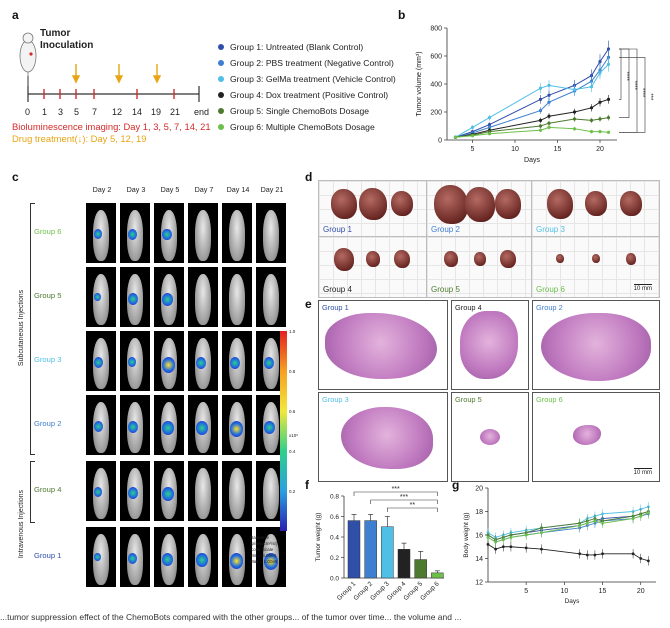 This screenshot has width=670, height=628. Describe the element at coordinates (468, 399) in the screenshot. I see `histology-group-label: Group 5` at that location.